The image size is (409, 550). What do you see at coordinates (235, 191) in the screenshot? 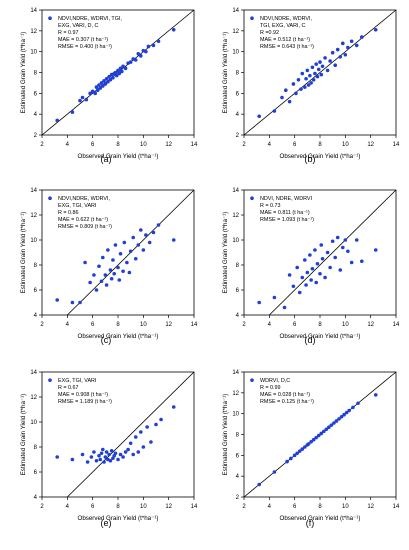
I see `y-tick-label: 14` at bounding box center [235, 191].